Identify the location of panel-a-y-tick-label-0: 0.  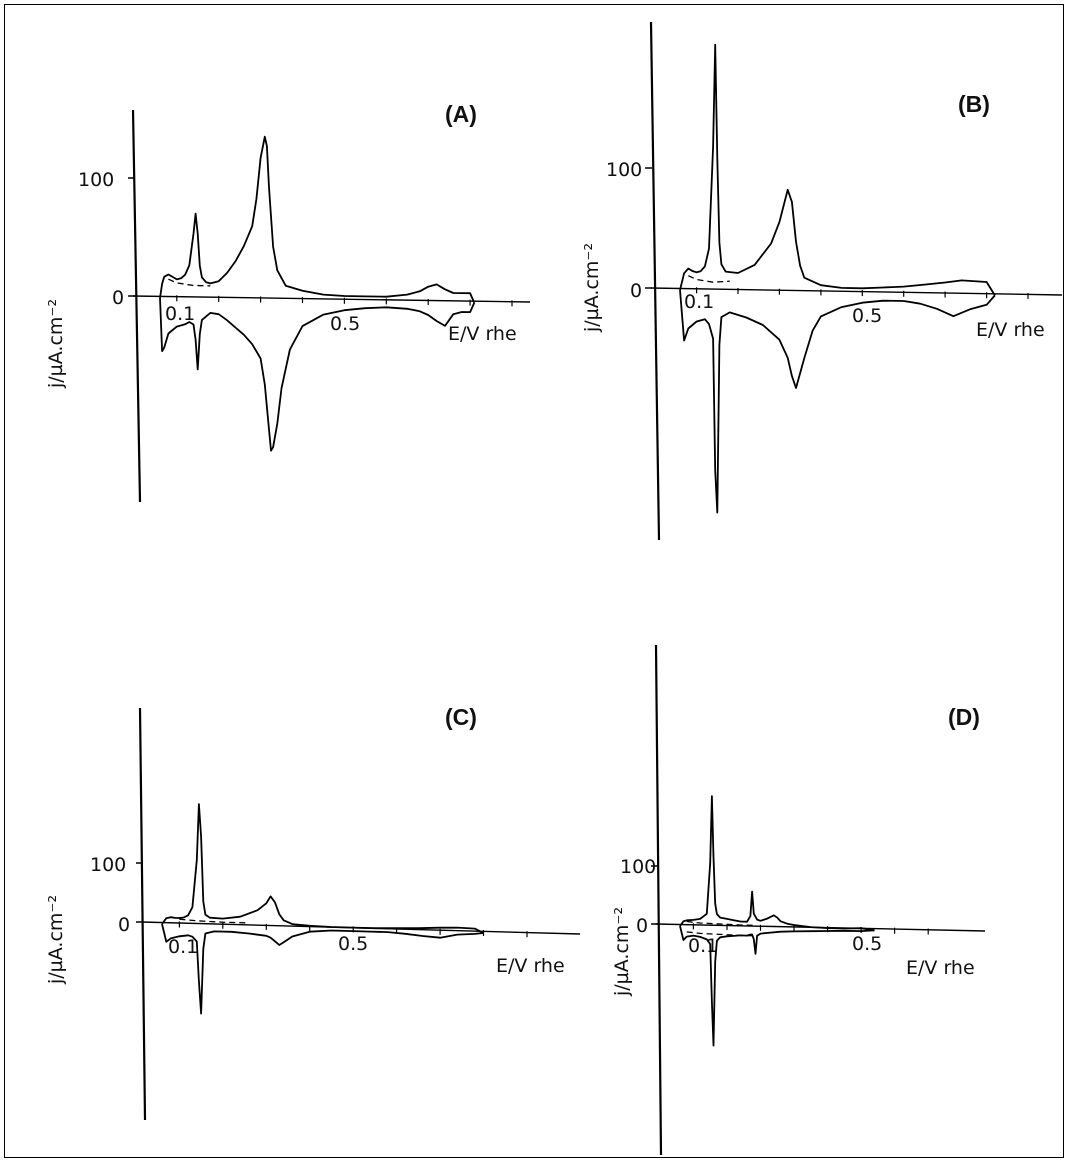
(118, 298).